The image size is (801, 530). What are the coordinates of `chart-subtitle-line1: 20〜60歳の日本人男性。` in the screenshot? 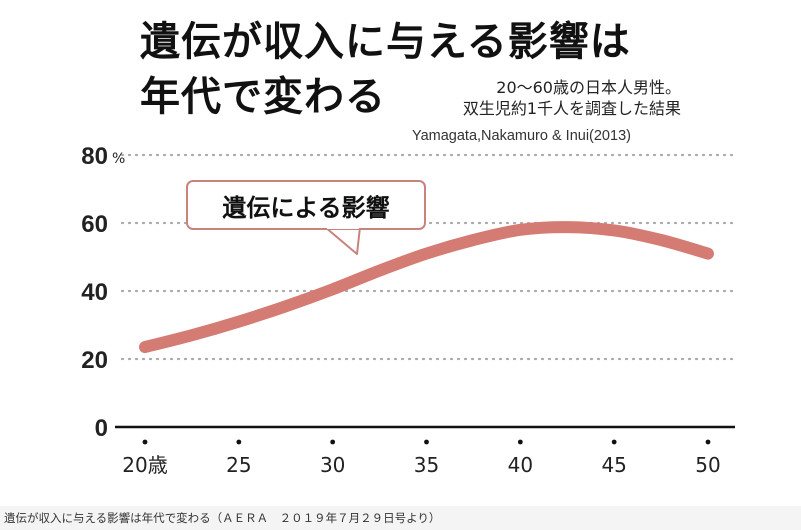 It's located at (588, 87).